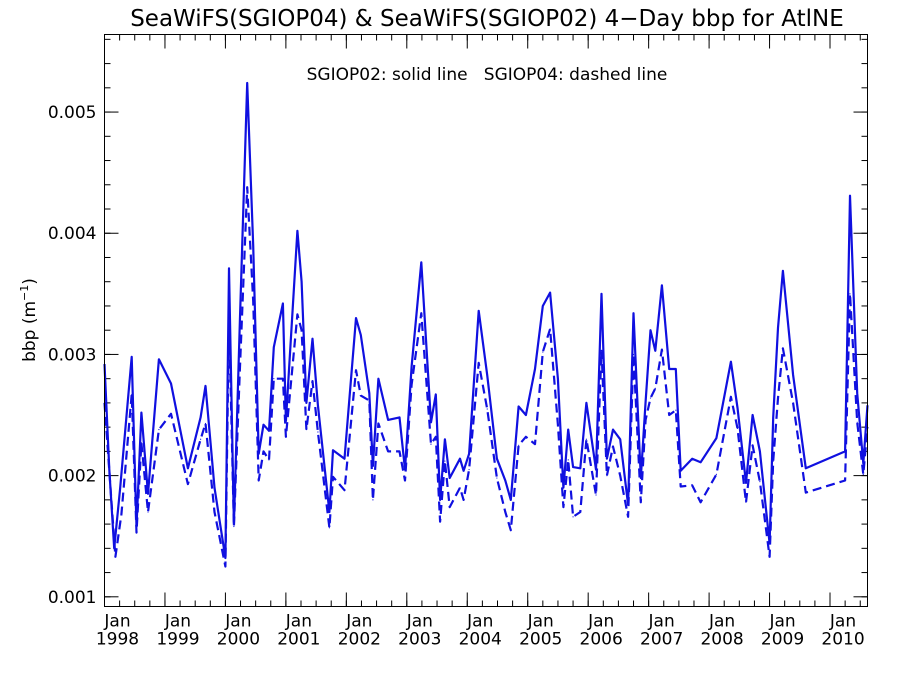 The height and width of the screenshot is (675, 900). Describe the element at coordinates (30, 331) in the screenshot. I see `y-axis-label-main: bbp (m` at that location.